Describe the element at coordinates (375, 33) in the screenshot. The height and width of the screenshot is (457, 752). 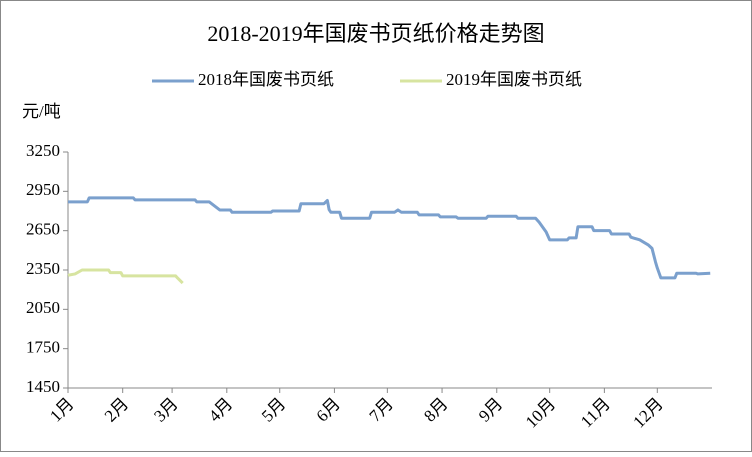
I see `chart-title: 2018-2019年国废书页纸价格走势图` at that location.